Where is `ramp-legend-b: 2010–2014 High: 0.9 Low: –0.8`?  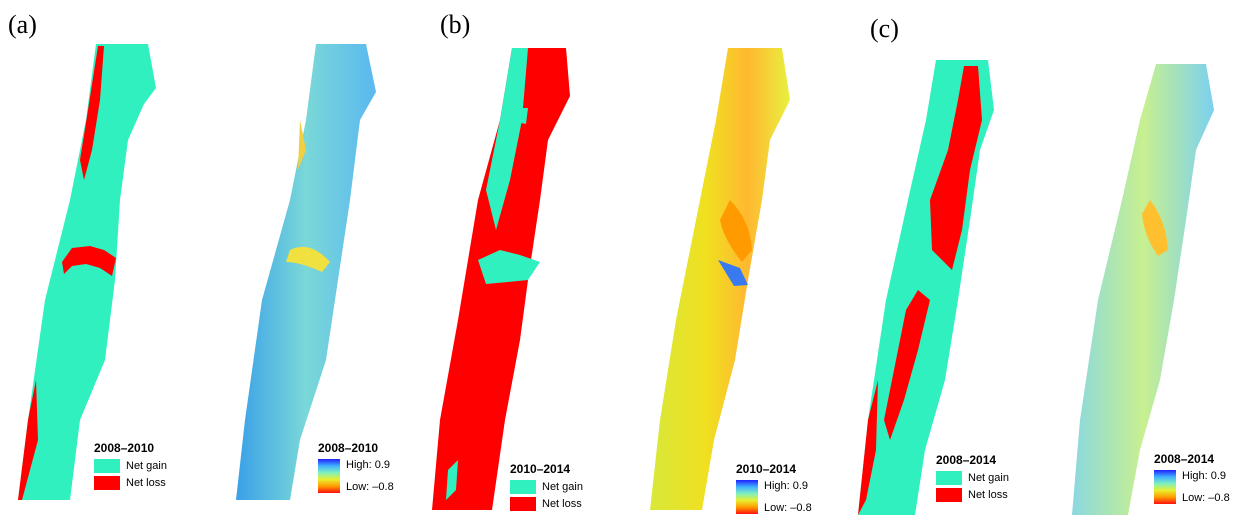 ramp-legend-b: 2010–2014 High: 0.9 Low: –0.8 is located at coordinates (774, 488).